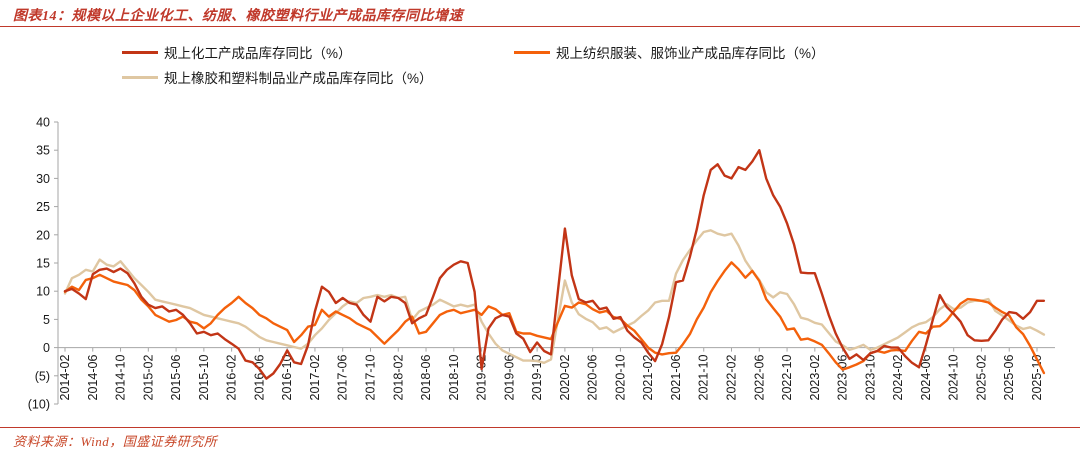 Image resolution: width=1080 pixels, height=451 pixels. Describe the element at coordinates (690, 53) in the screenshot. I see `legend-label-textile: 规上纺织服装、服饰业产成品库存同比（%）` at that location.